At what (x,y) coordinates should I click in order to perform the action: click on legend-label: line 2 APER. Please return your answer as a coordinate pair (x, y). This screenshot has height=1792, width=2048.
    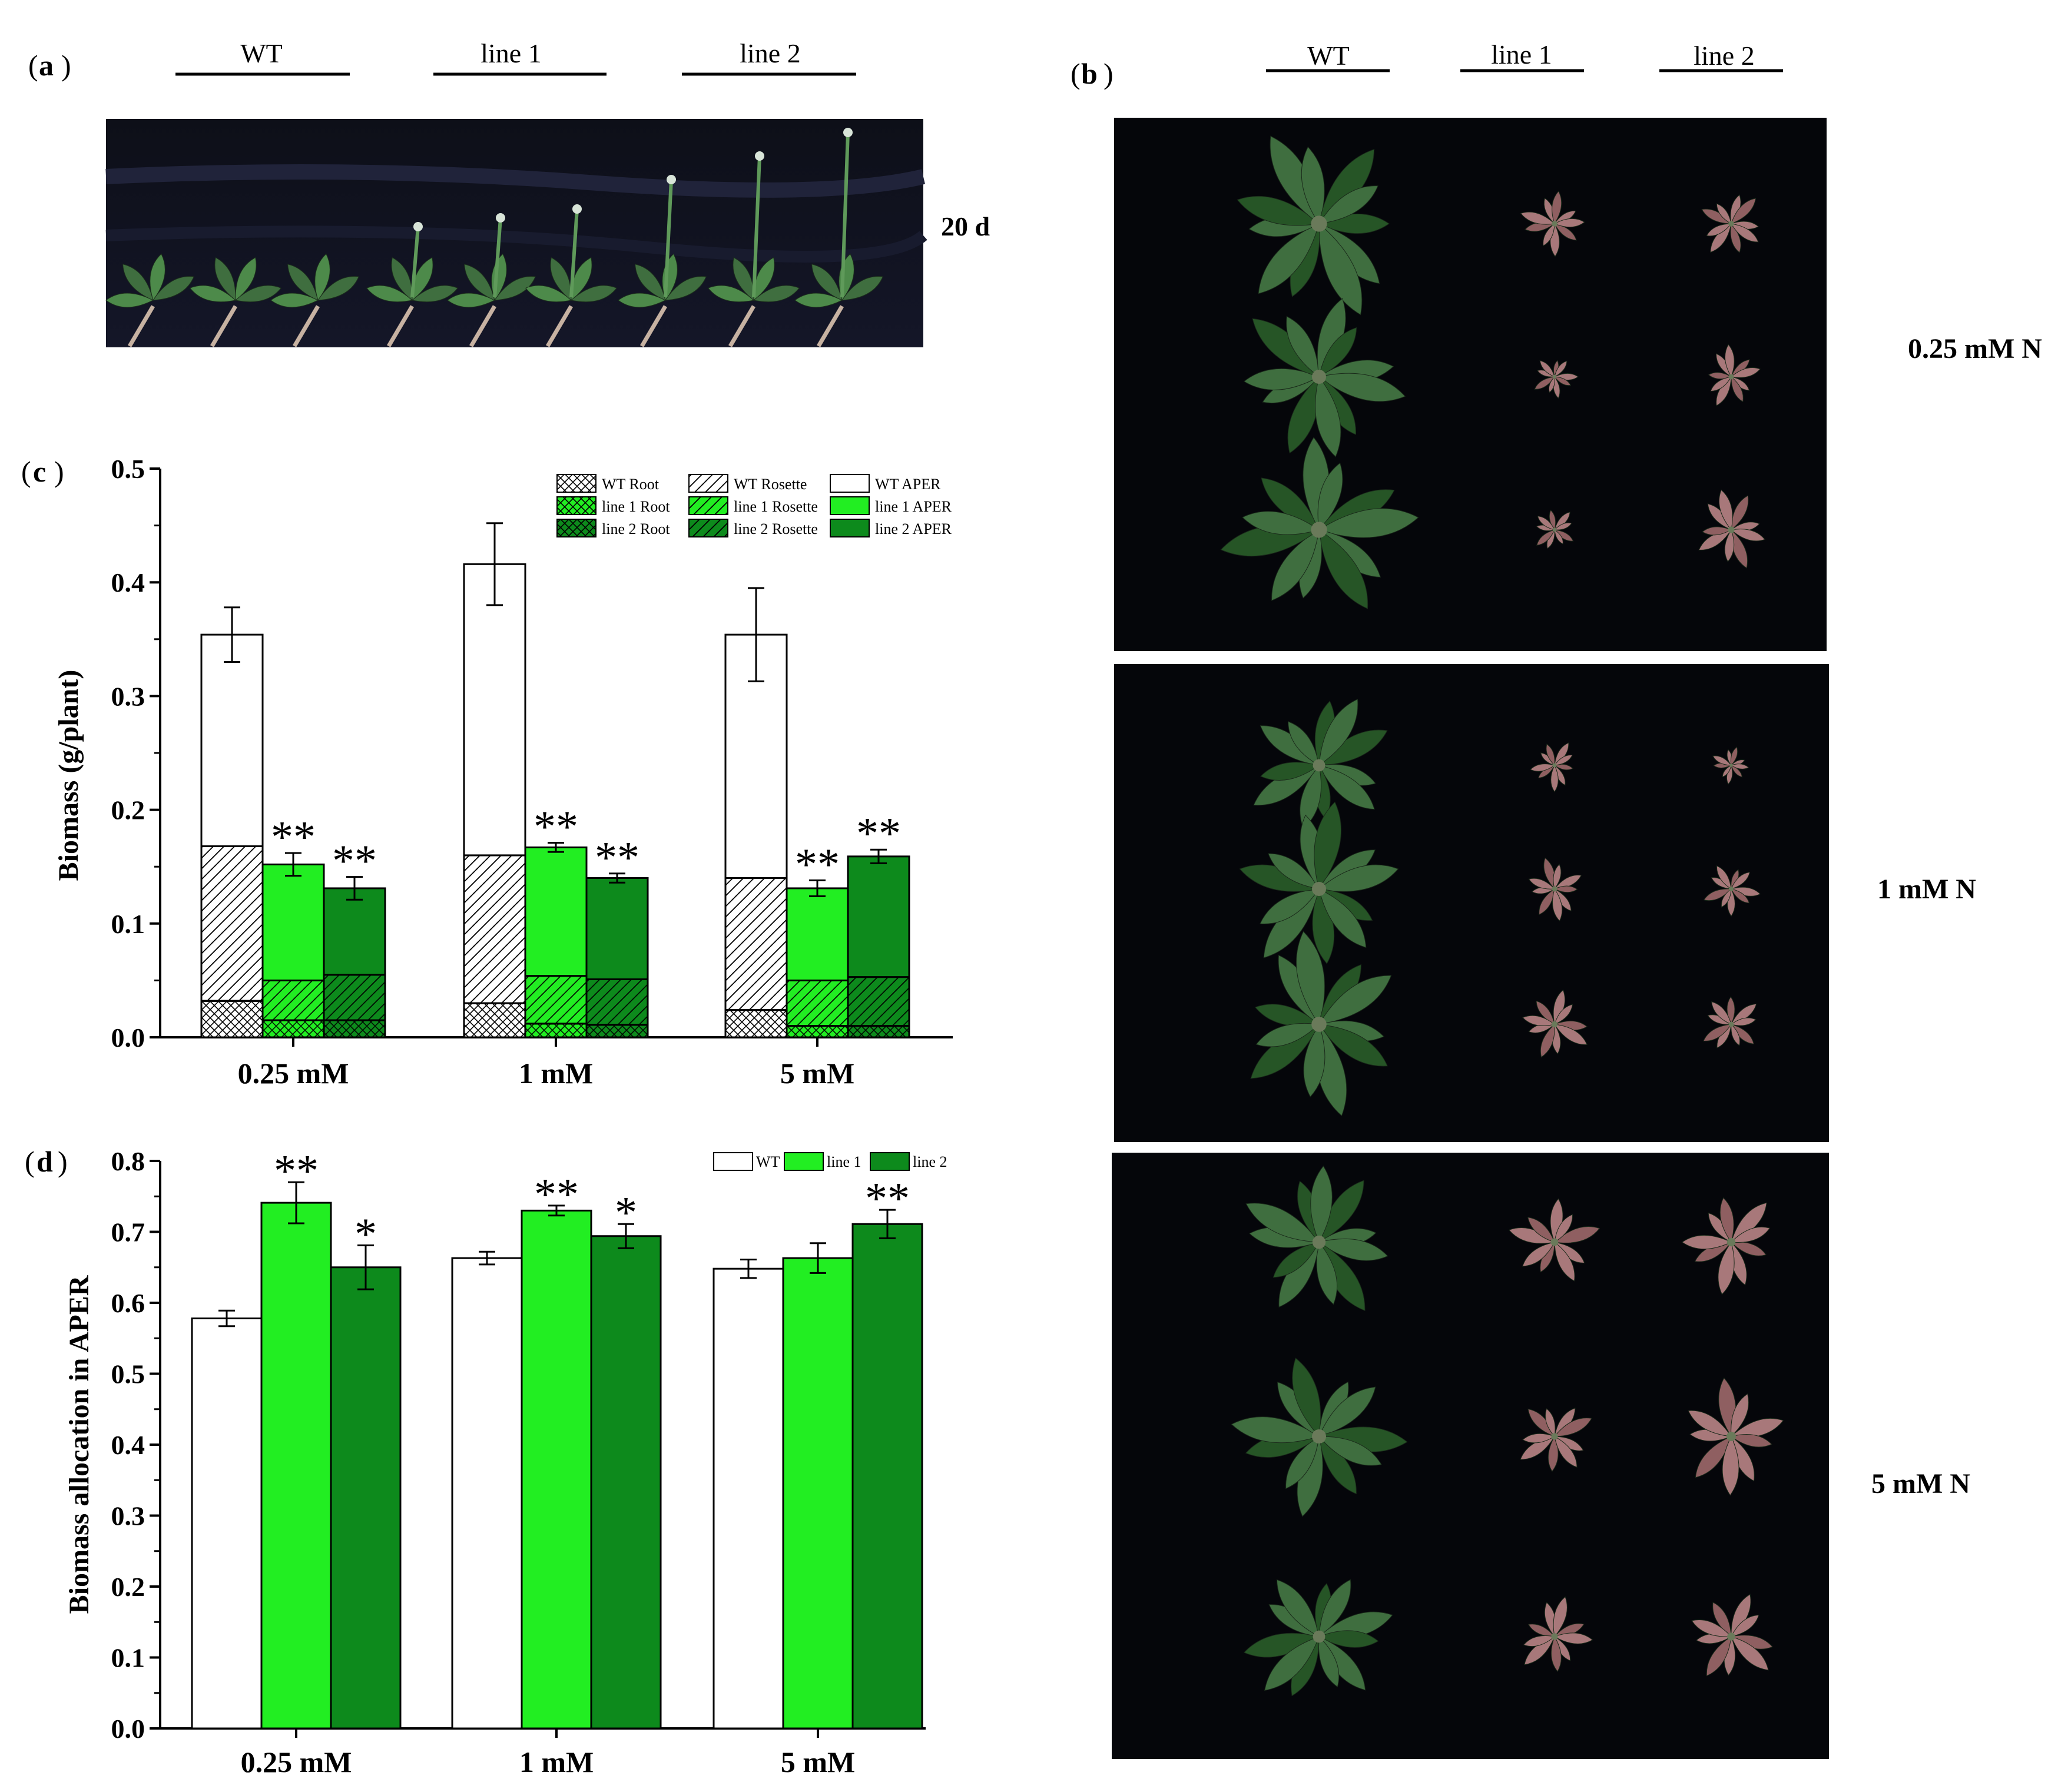
    Looking at the image, I should click on (913, 528).